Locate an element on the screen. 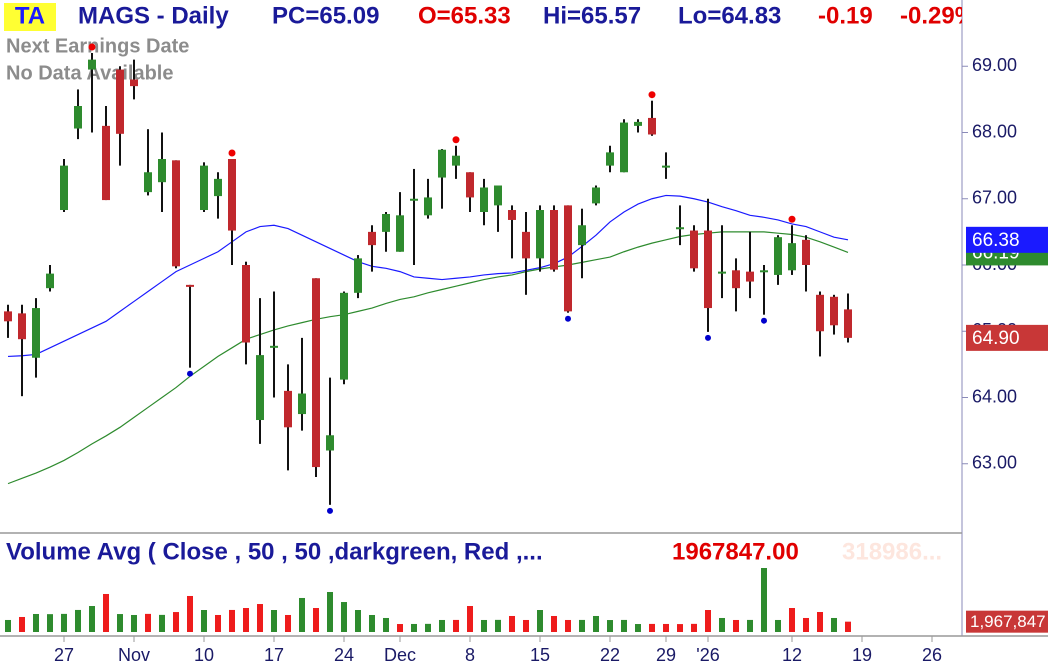 The image size is (1048, 670). x-tick-label: 24 is located at coordinates (344, 655).